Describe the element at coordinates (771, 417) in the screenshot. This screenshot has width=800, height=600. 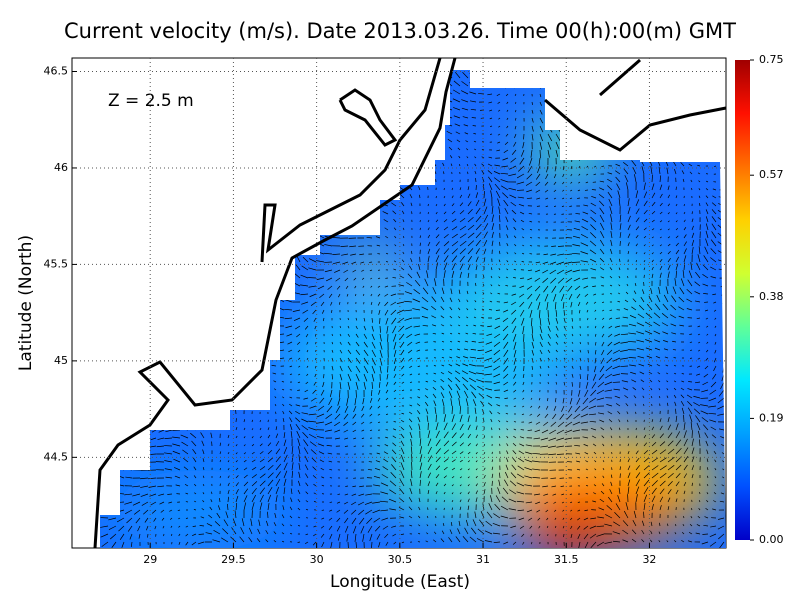
I see `colorbar-tick-label: 0.19` at that location.